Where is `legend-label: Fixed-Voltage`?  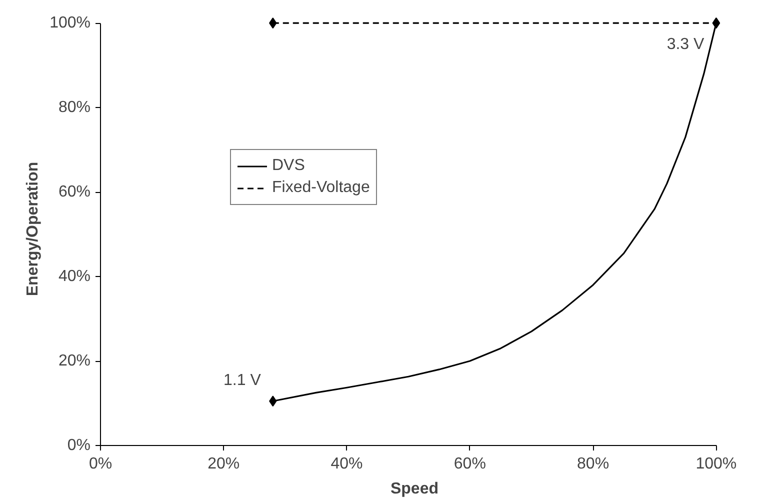 legend-label: Fixed-Voltage is located at coordinates (321, 188).